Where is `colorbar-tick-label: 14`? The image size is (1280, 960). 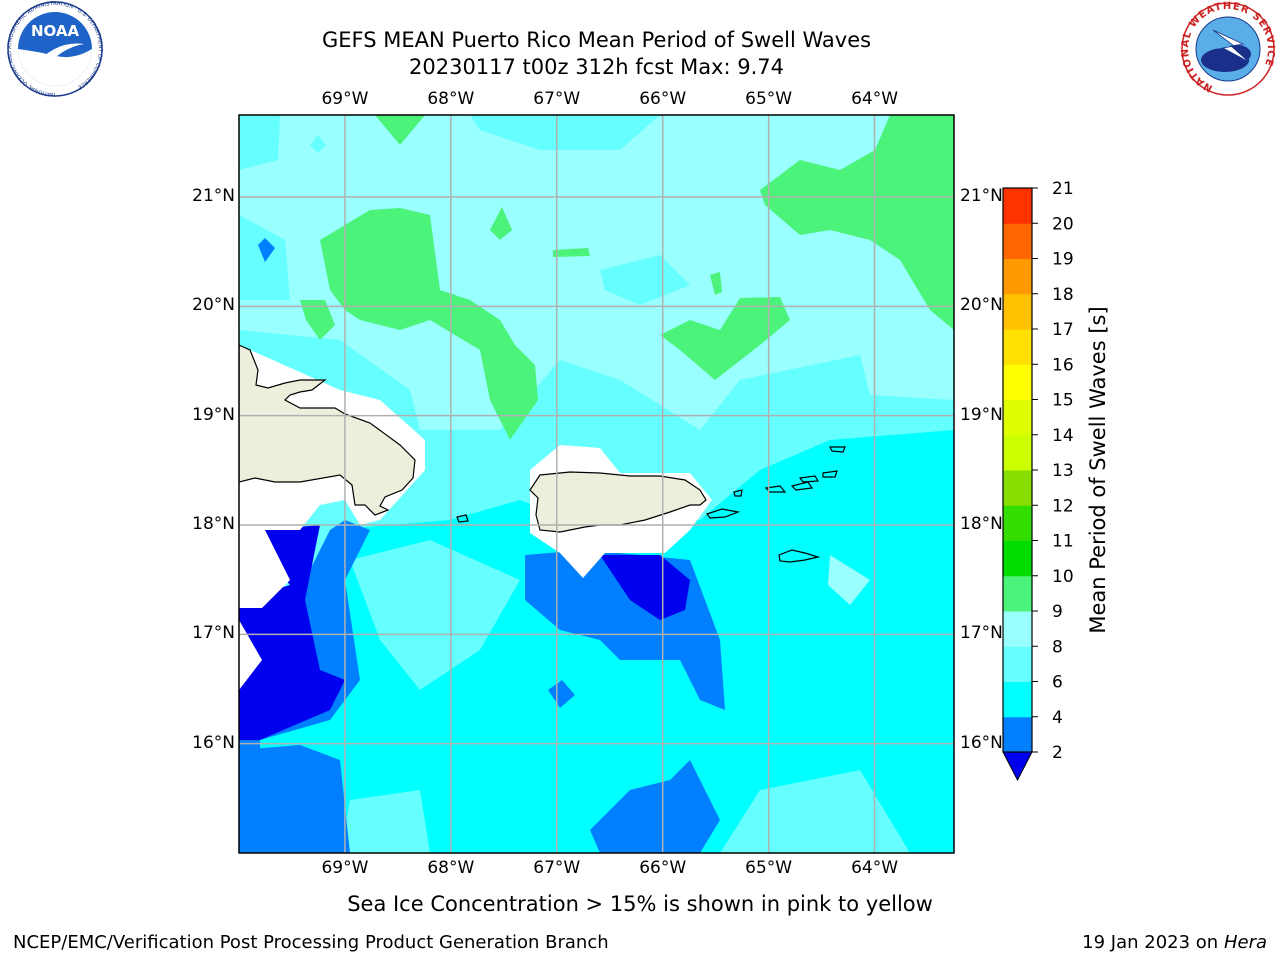 colorbar-tick-label: 14 is located at coordinates (1063, 436).